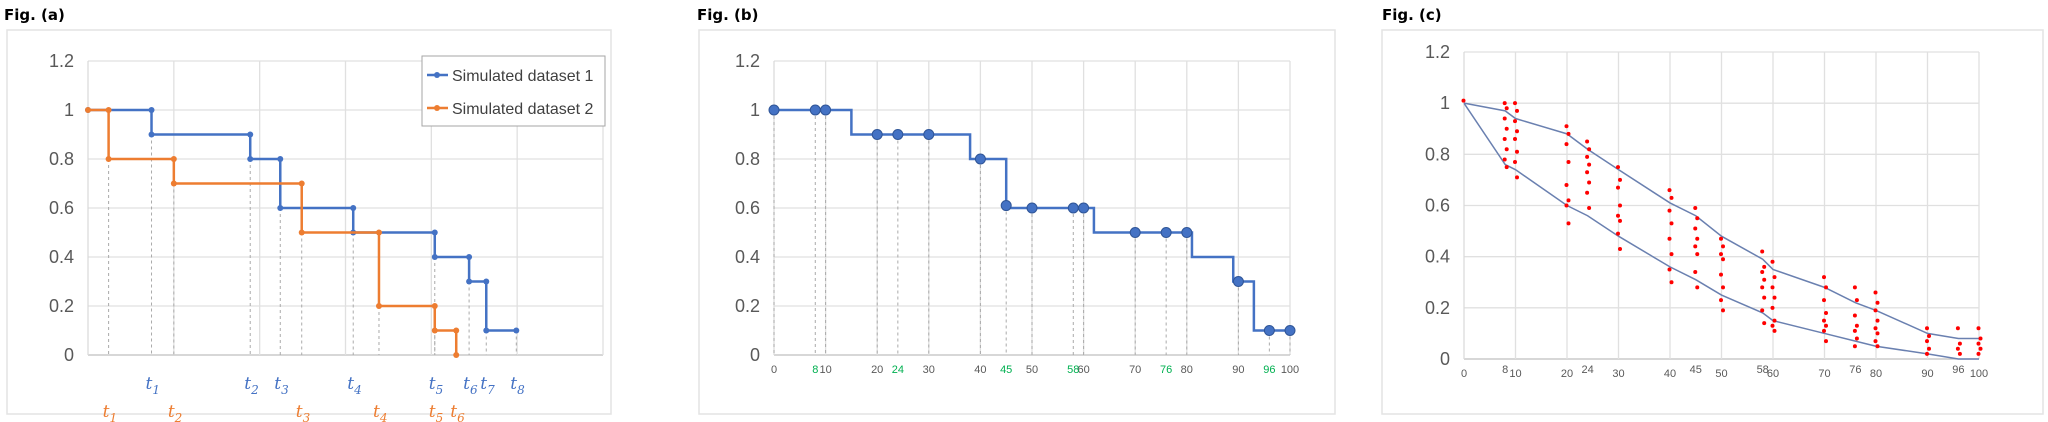  I want to click on legend-box, so click(513, 91).